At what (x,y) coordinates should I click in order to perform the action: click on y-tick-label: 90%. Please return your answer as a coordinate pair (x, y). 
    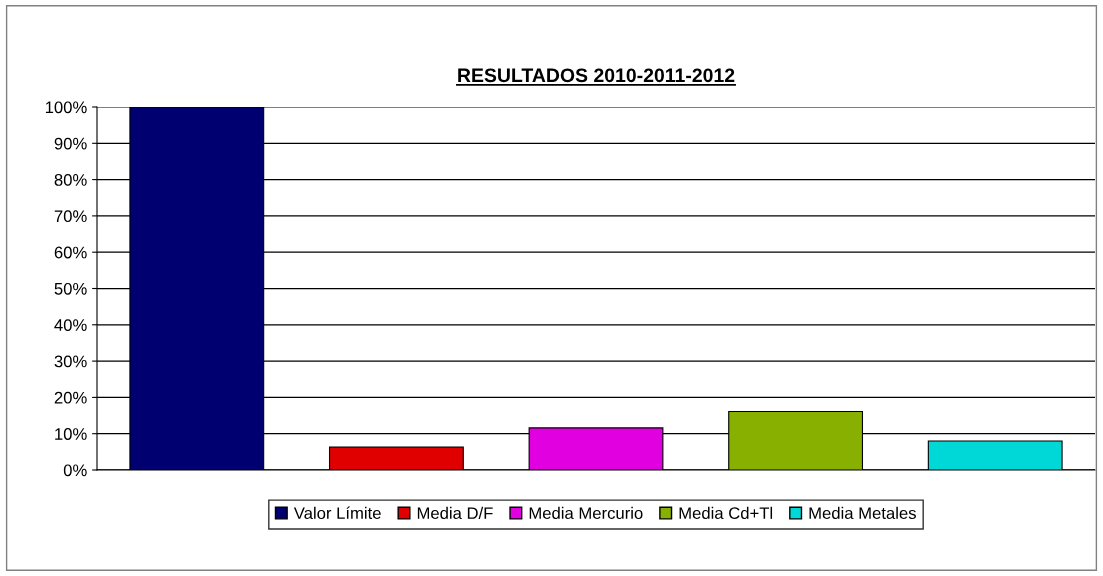
    Looking at the image, I should click on (70, 143).